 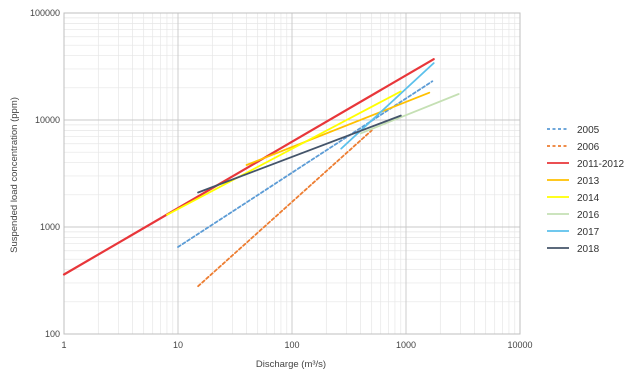 I want to click on legend-label-2017: 2017, so click(x=588, y=232).